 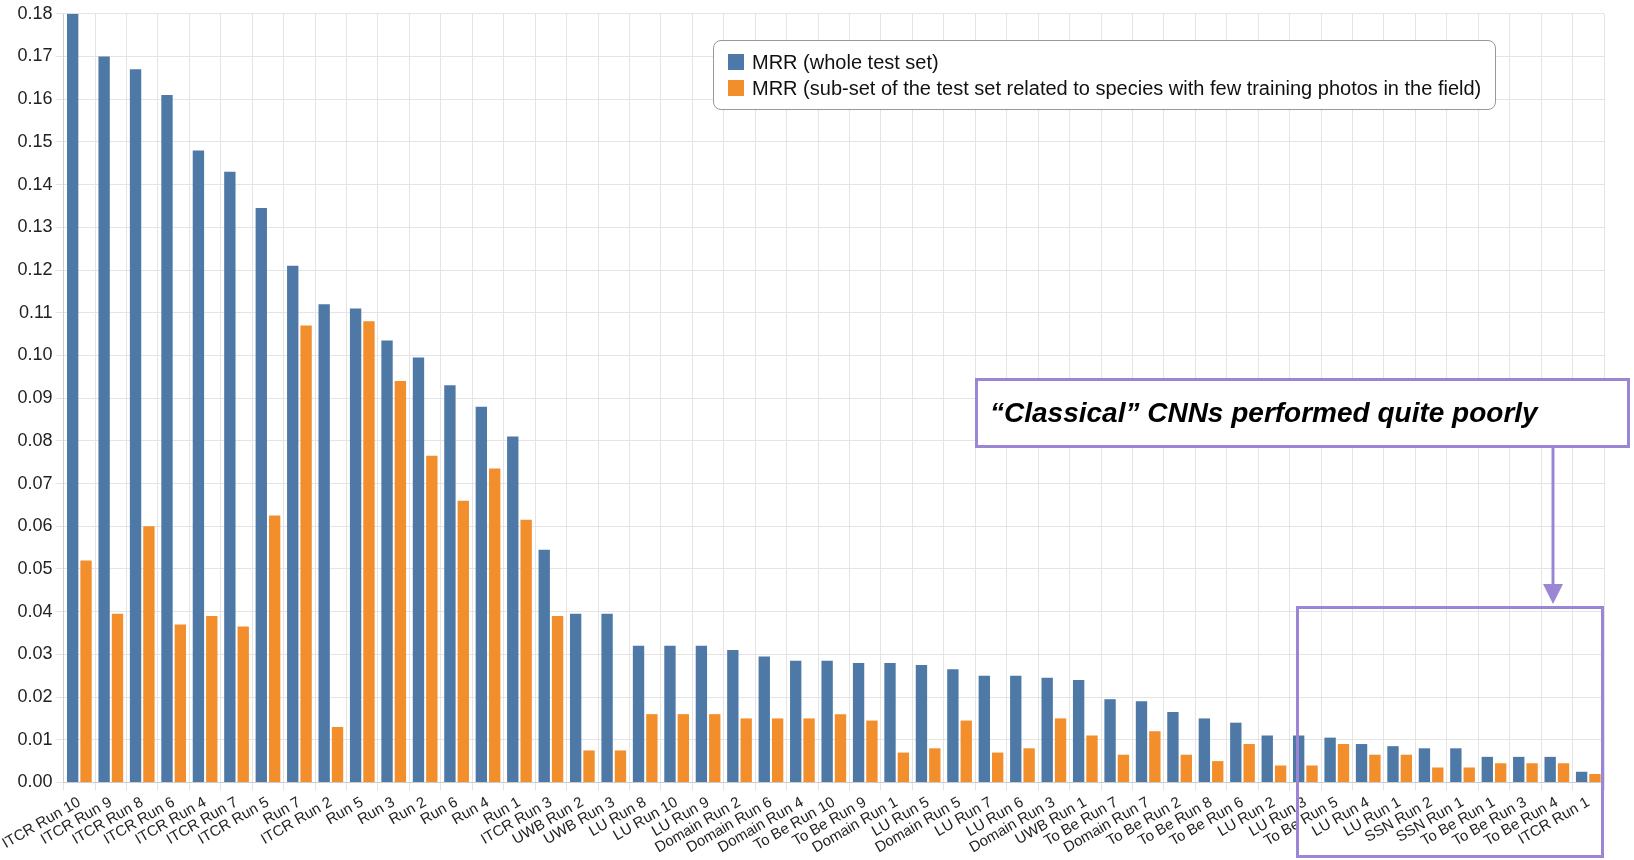 I want to click on legend-label: MRR (whole test set), so click(x=845, y=62).